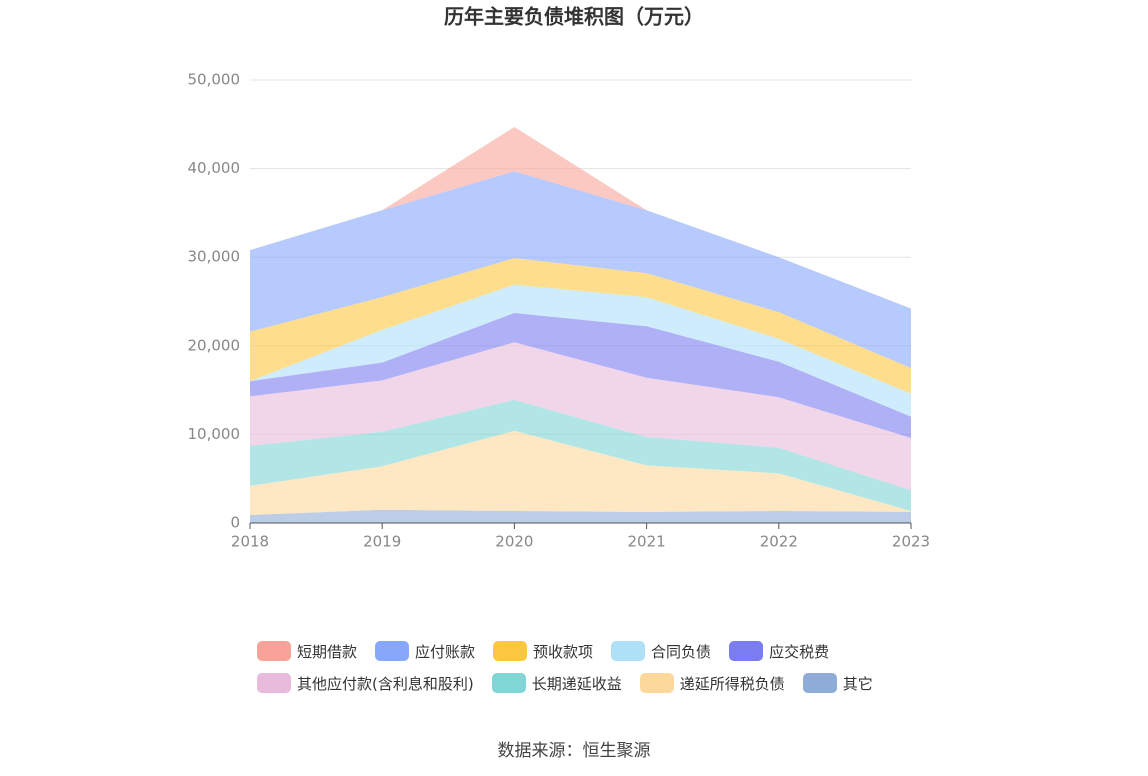 Image resolution: width=1148 pixels, height=776 pixels. I want to click on legend-item: 长期递延收益, so click(556, 683).